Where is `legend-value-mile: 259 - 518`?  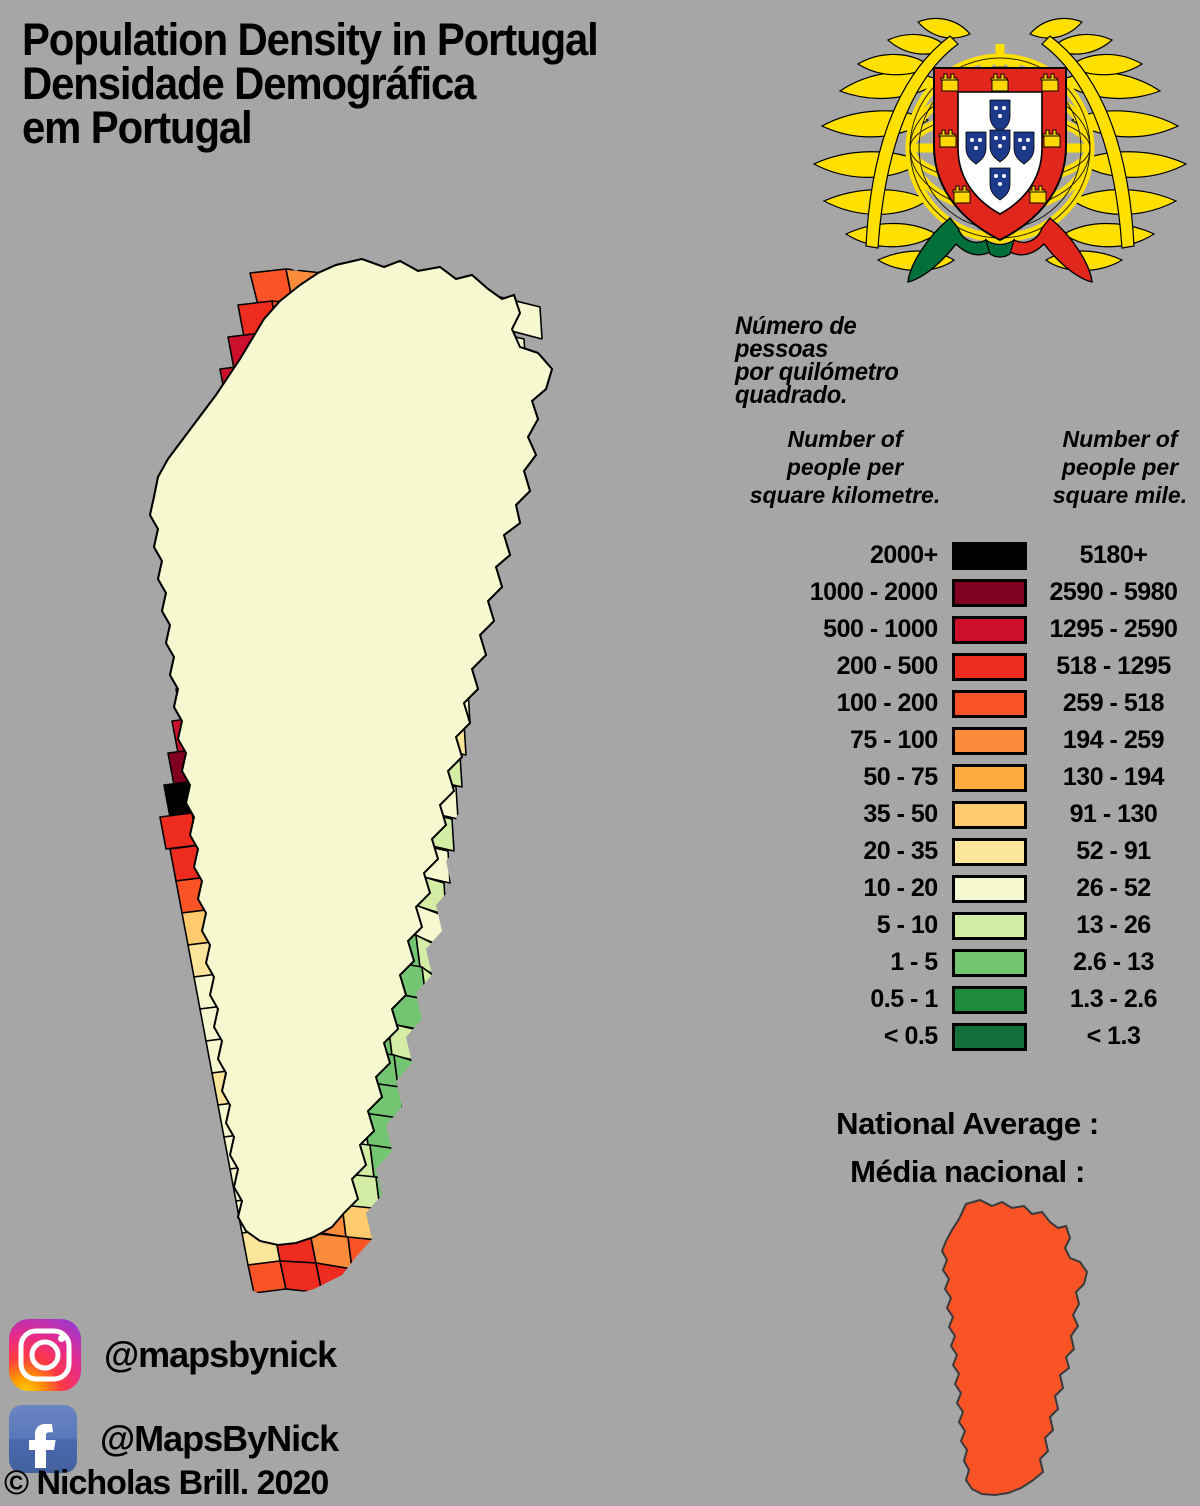
legend-value-mile: 259 - 518 is located at coordinates (1113, 703).